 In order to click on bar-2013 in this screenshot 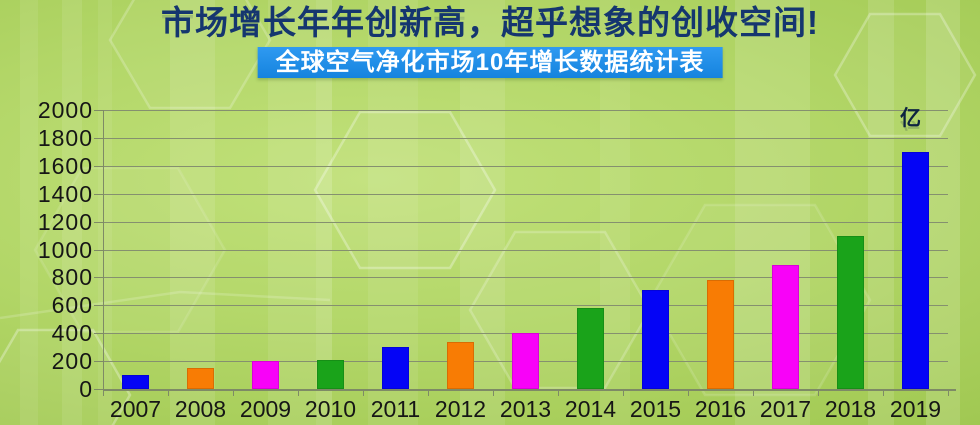, I will do `click(525, 361)`.